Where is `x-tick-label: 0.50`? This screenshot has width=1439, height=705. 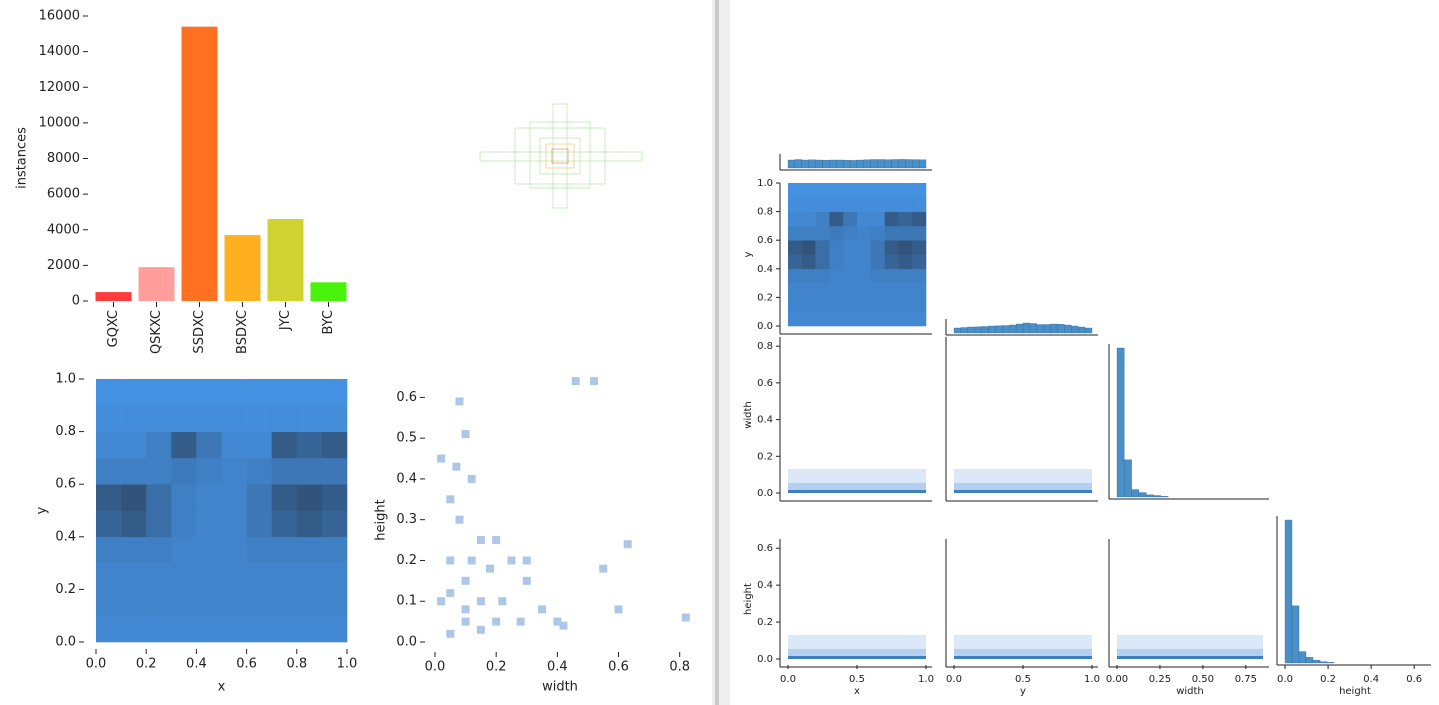 x-tick-label: 0.50 is located at coordinates (1203, 679).